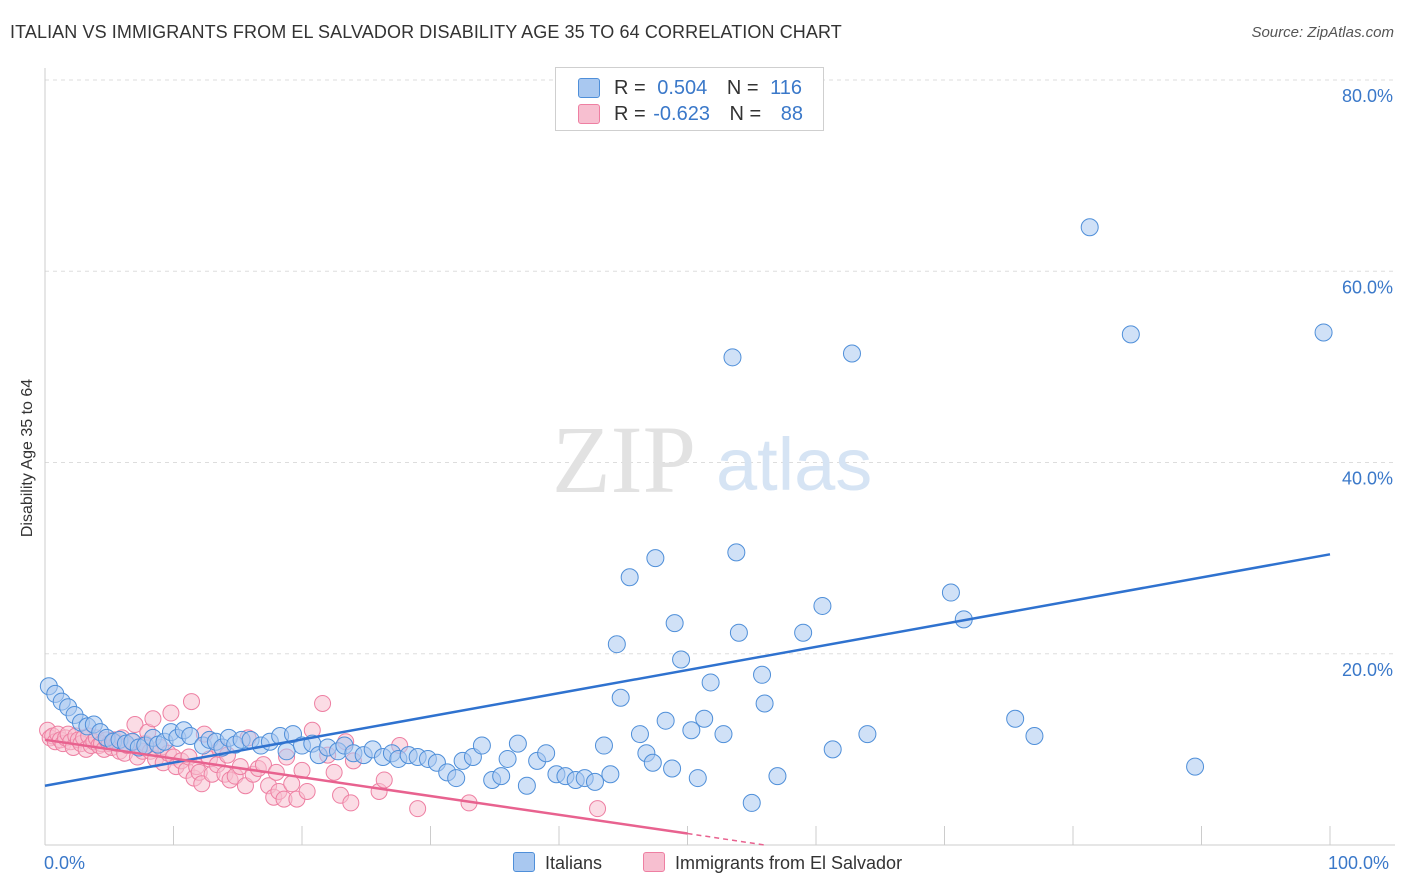 Image resolution: width=1406 pixels, height=892 pixels. Describe the element at coordinates (712, 459) in the screenshot. I see `watermark: ZIP atlas` at that location.